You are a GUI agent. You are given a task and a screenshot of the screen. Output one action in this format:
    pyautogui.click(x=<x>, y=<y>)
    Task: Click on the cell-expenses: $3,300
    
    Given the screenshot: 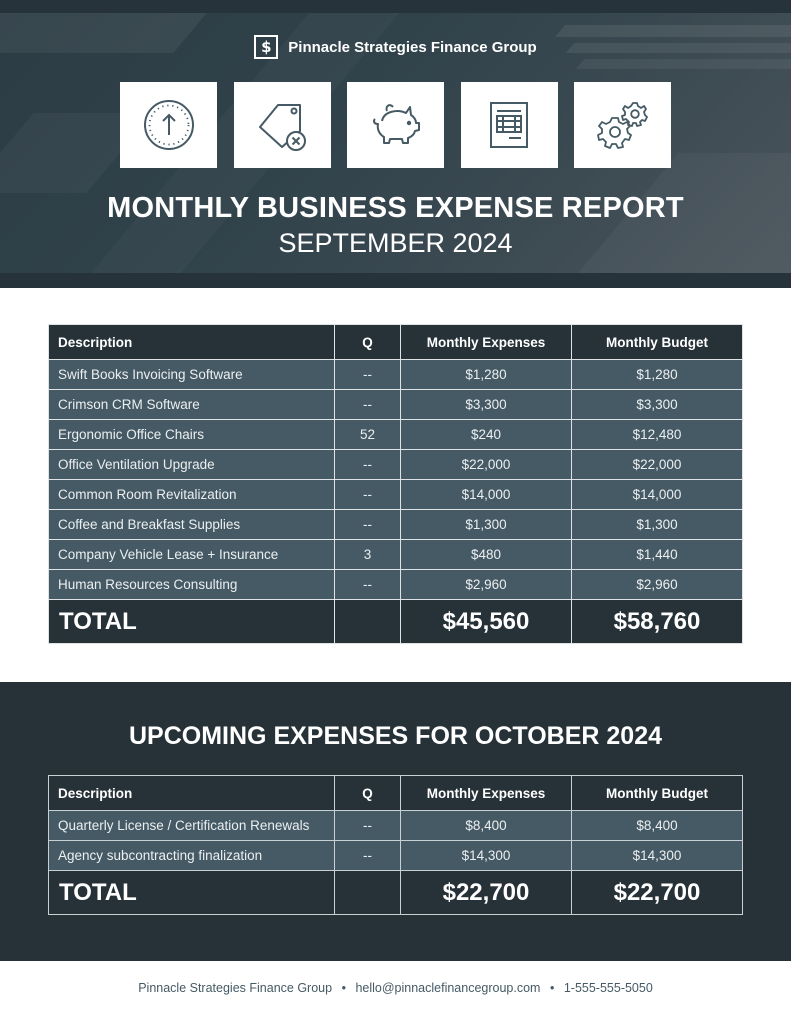 What is the action you would take?
    pyautogui.click(x=486, y=404)
    